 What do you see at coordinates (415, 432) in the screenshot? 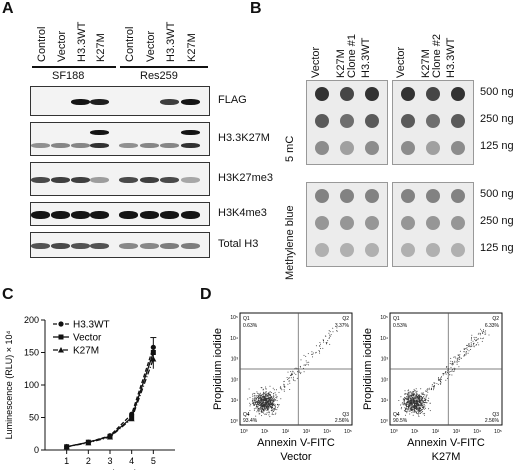
I see `x-tick-label: 10¹` at bounding box center [415, 432].